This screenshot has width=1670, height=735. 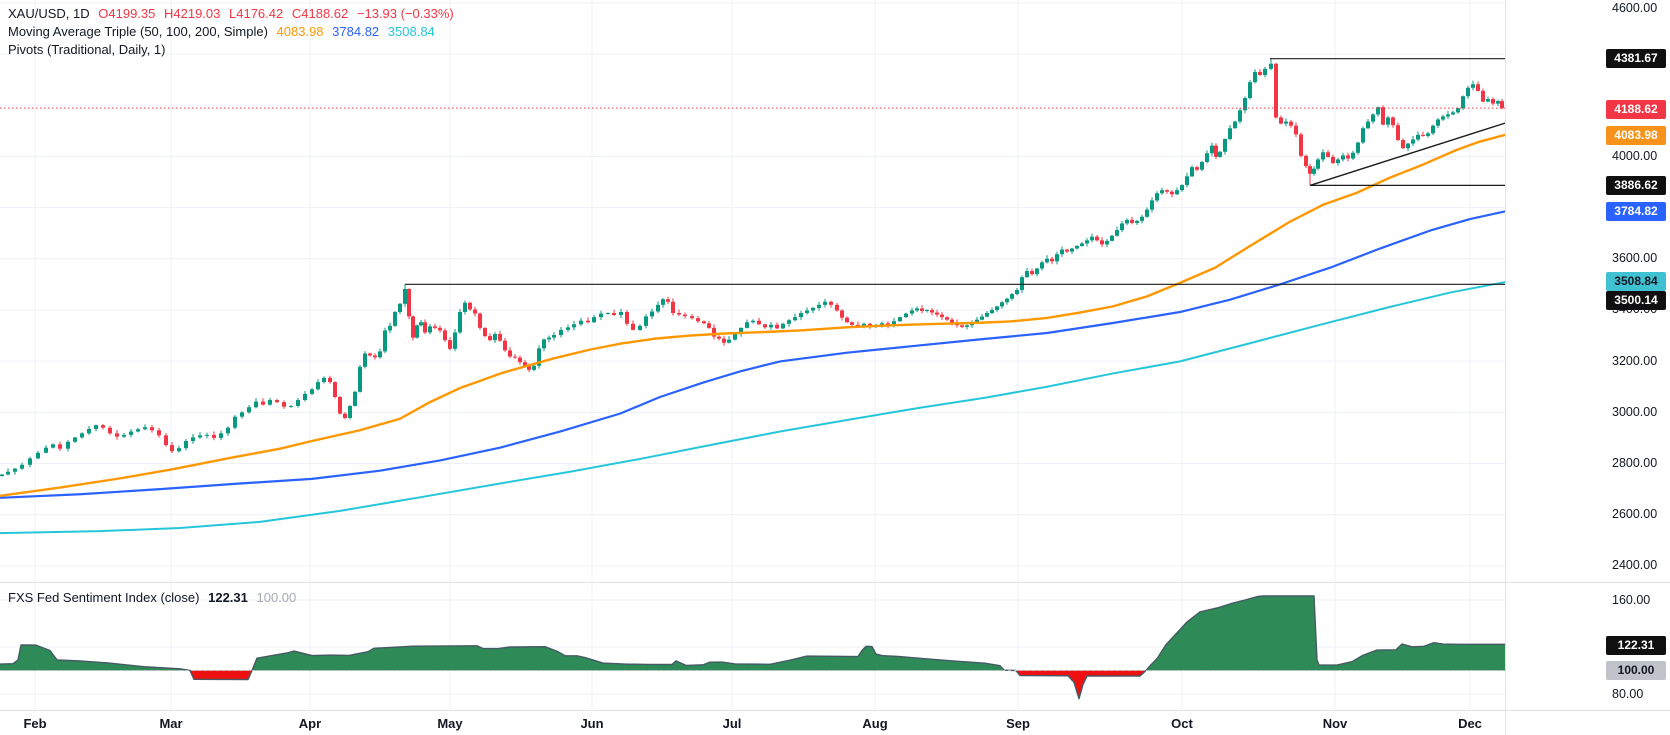 I want to click on ohlc-high: H4219.03, so click(x=192, y=13).